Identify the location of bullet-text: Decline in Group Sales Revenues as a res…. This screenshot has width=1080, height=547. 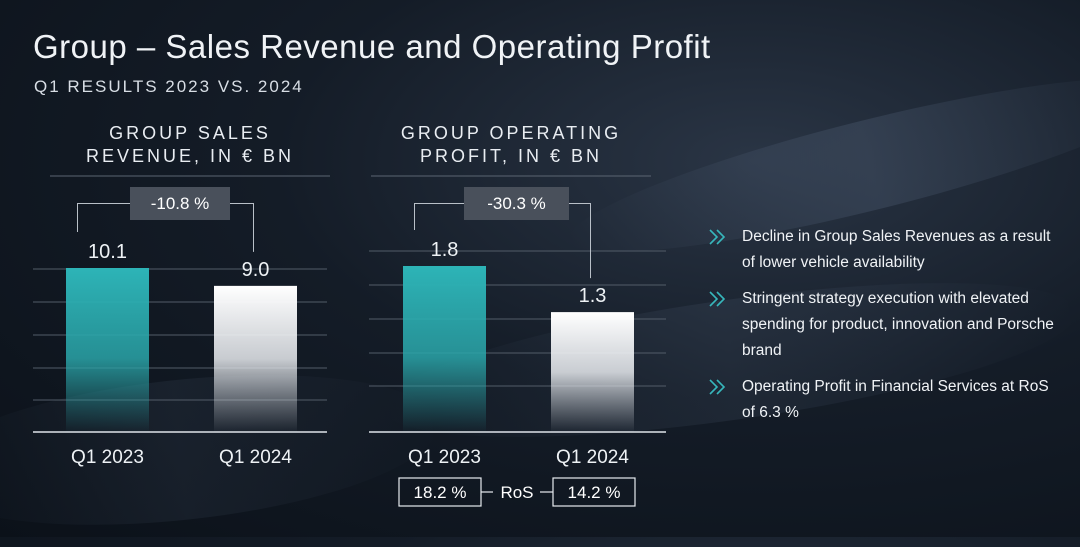
(896, 249).